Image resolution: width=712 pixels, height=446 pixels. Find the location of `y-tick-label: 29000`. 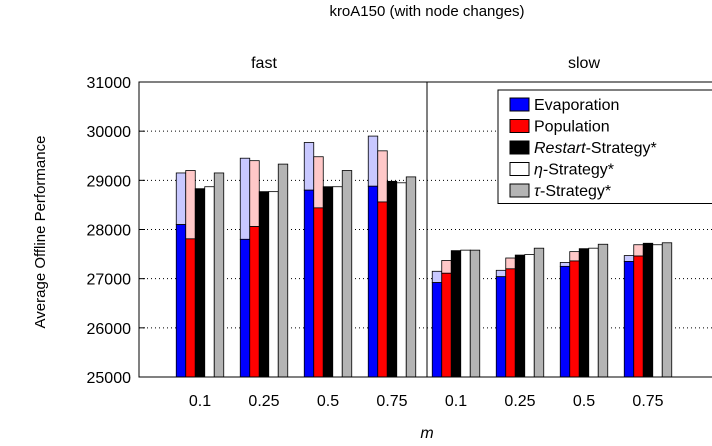

y-tick-label: 29000 is located at coordinates (109, 181).